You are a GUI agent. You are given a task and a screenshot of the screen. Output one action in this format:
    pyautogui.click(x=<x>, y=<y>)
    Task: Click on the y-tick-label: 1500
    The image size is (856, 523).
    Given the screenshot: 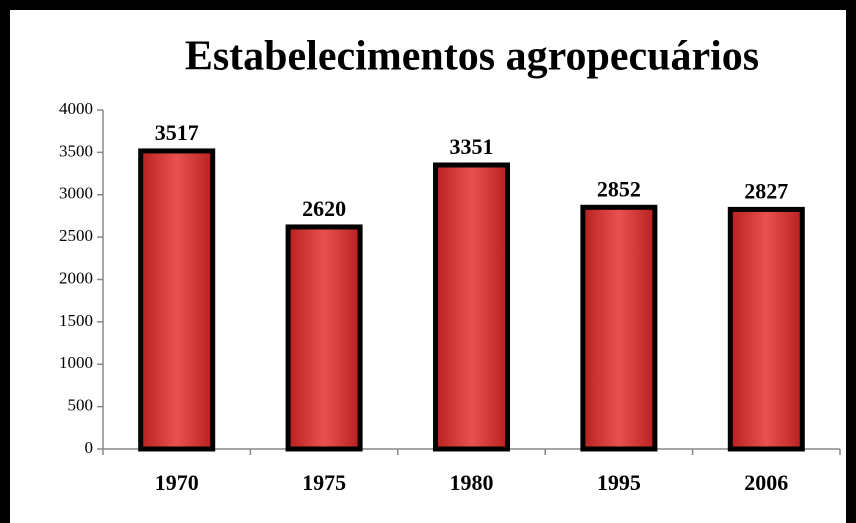 What is the action you would take?
    pyautogui.click(x=76, y=320)
    